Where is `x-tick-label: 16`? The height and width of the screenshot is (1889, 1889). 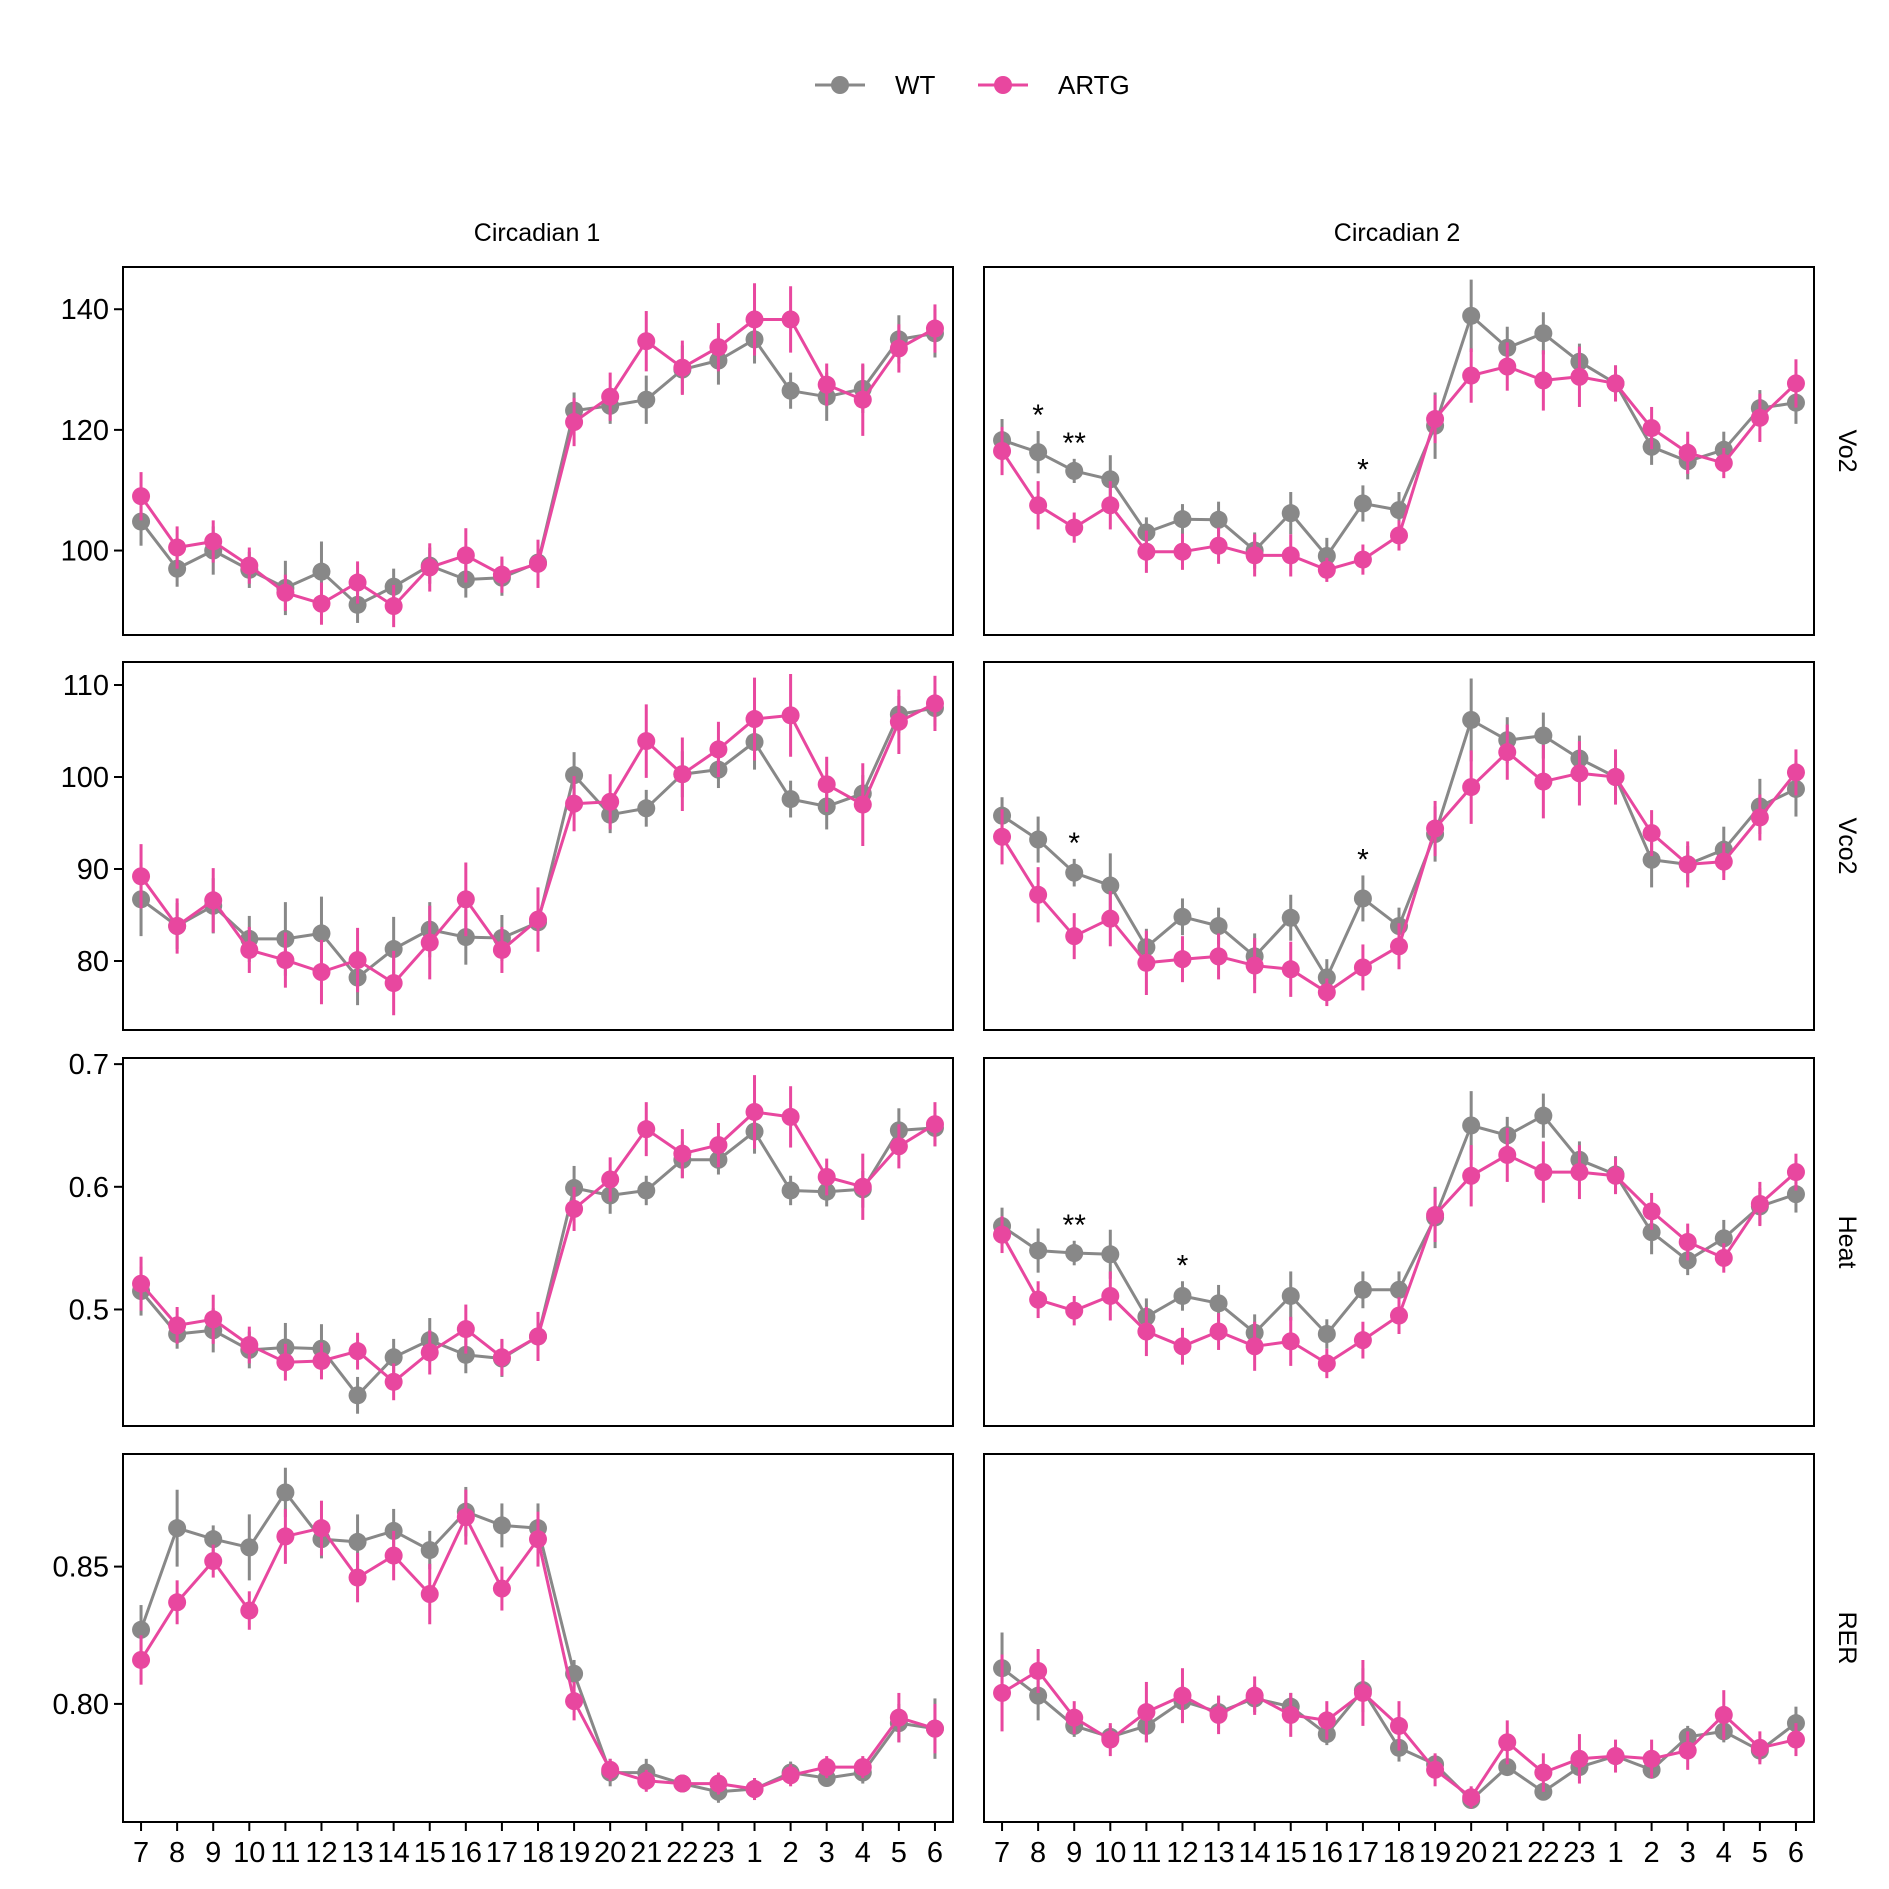
x-tick-label: 16 is located at coordinates (466, 1853).